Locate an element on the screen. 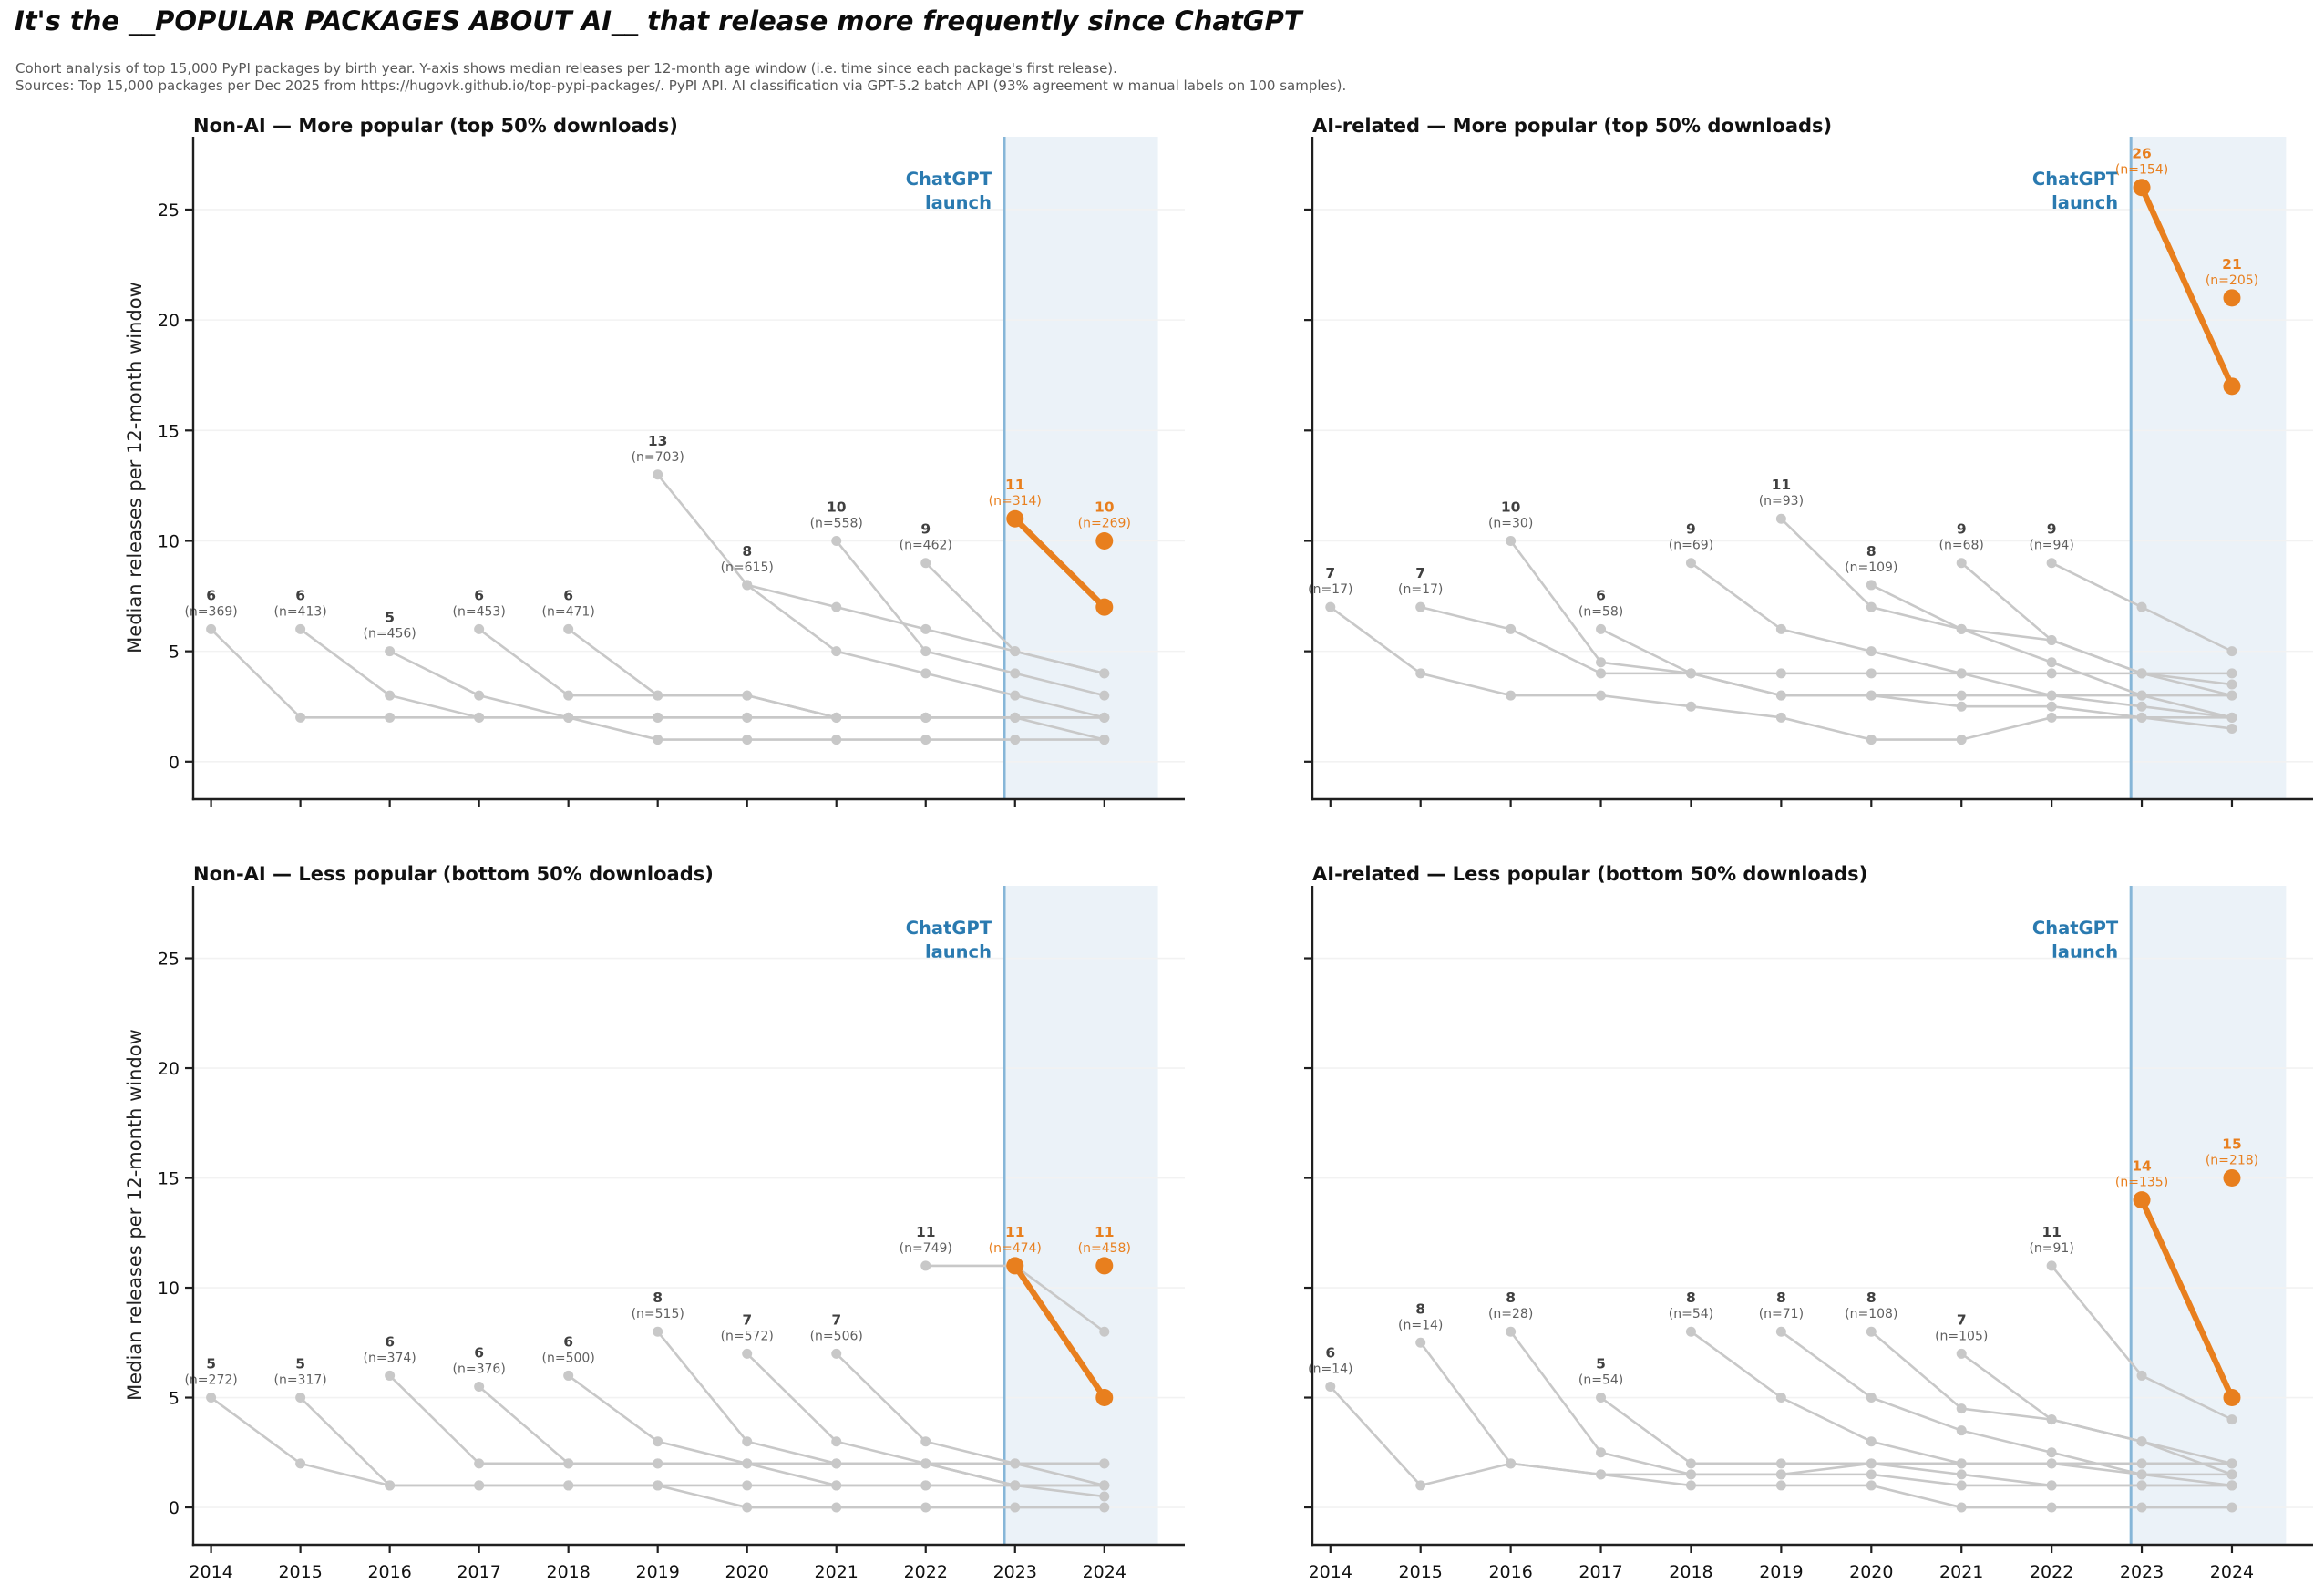 The height and width of the screenshot is (1583, 2324). y-tick-label: 25 is located at coordinates (169, 960).